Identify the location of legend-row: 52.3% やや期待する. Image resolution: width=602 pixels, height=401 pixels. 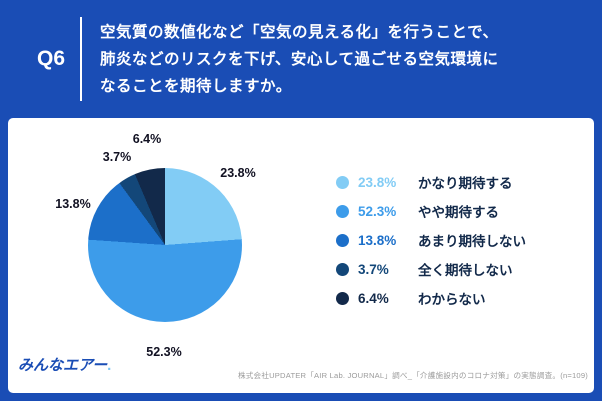
(431, 211).